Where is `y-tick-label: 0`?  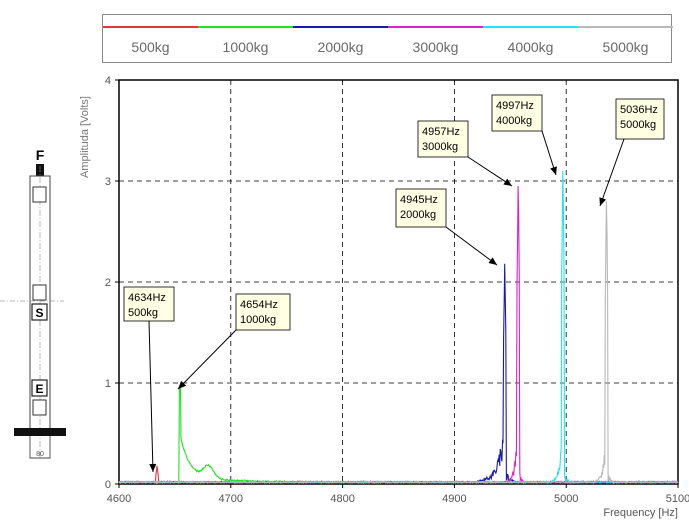
y-tick-label: 0 is located at coordinates (108, 485).